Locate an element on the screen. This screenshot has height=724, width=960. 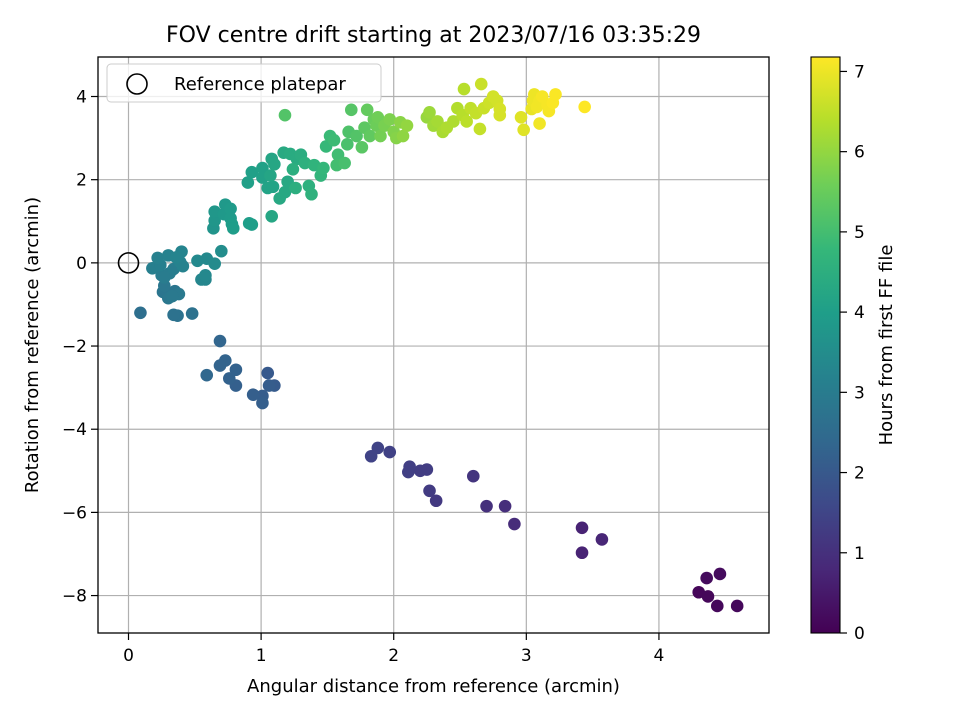
y-axis-ticks: −8 −6 −4 −2 0 2 4 is located at coordinates (80, 347).